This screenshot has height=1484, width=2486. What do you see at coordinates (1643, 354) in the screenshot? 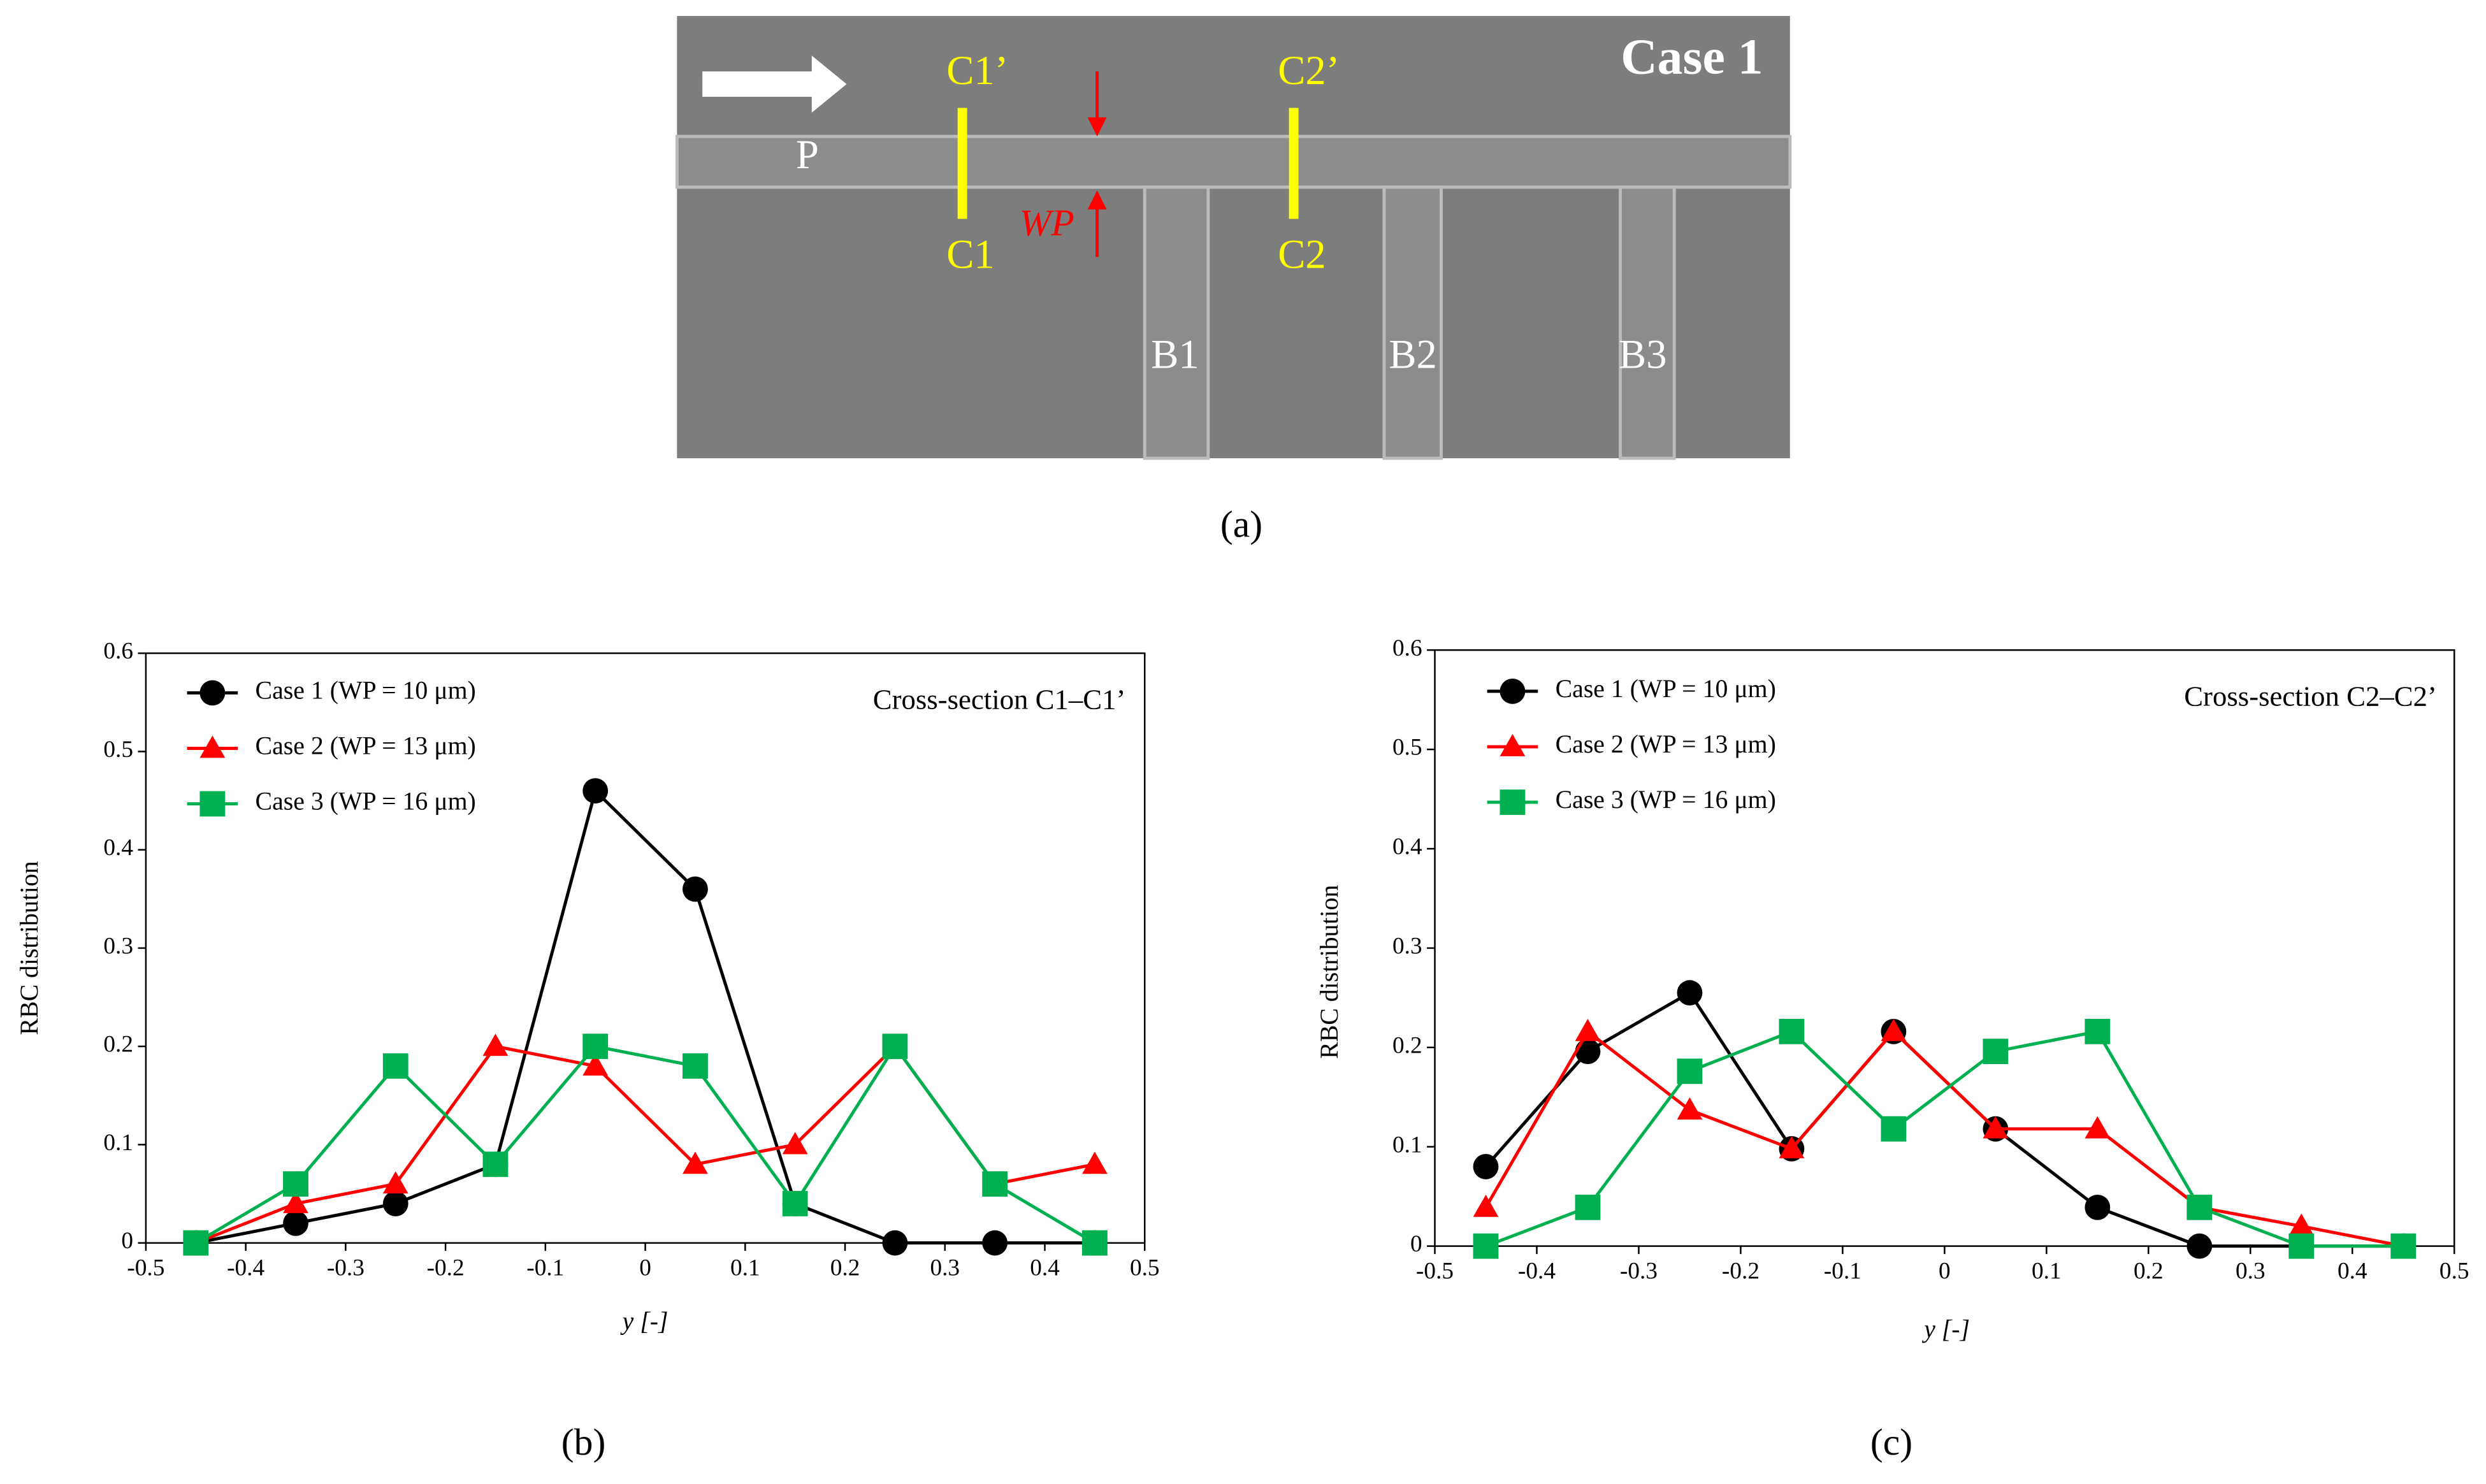
I see `label-b3: B3` at bounding box center [1643, 354].